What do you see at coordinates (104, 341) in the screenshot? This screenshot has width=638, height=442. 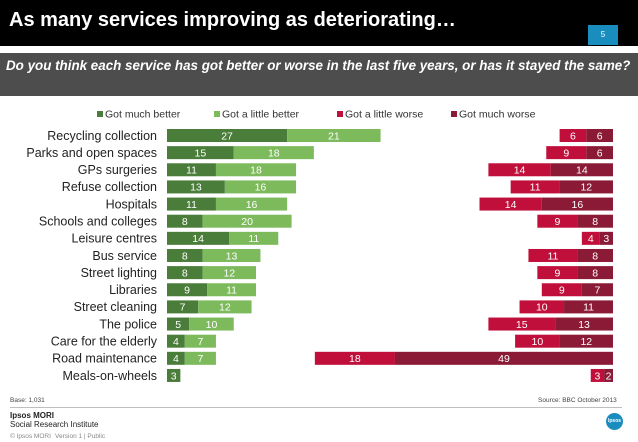 I see `category-label: Care for the elderly` at bounding box center [104, 341].